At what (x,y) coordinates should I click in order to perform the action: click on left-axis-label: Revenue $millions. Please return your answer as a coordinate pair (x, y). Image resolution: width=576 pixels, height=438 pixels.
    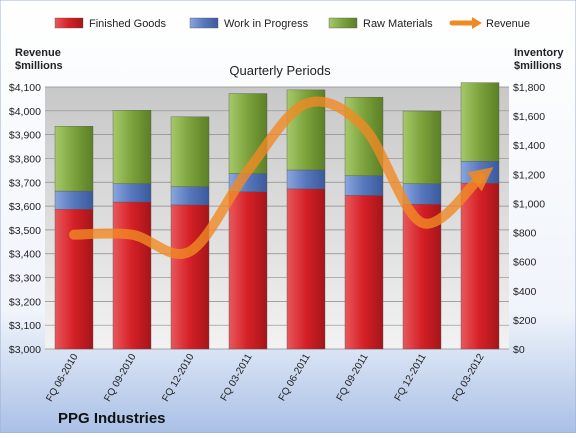
    Looking at the image, I should click on (39, 59).